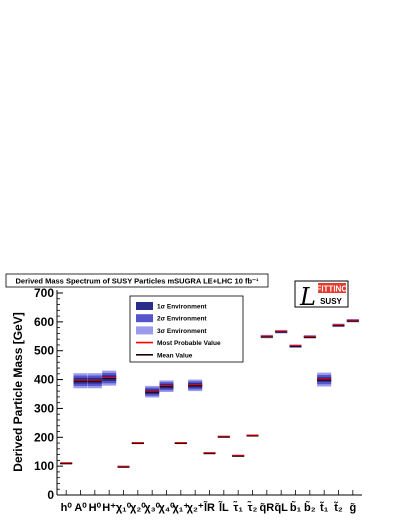 The image size is (407, 527). Describe the element at coordinates (338, 507) in the screenshot. I see `category-label: t̃₂` at that location.